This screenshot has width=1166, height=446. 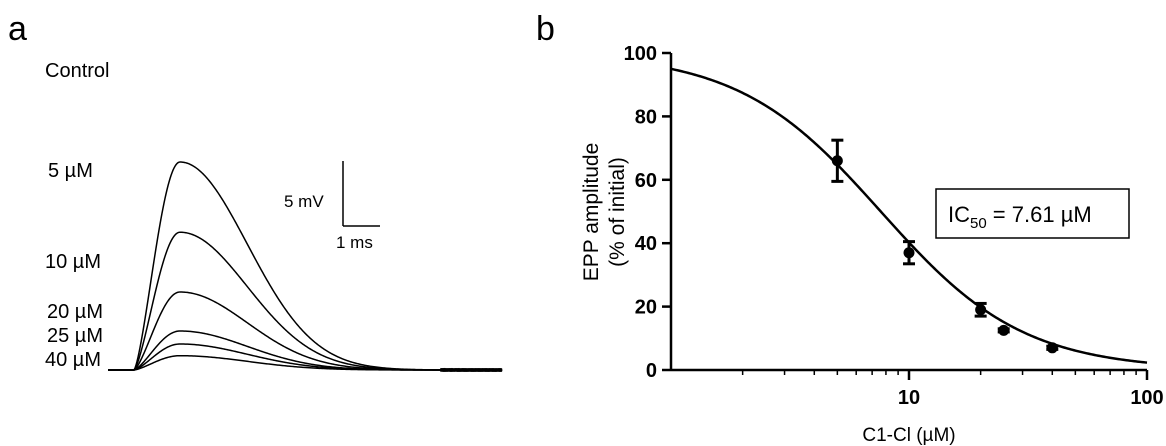 What do you see at coordinates (77, 71) in the screenshot?
I see `trace-label-control: Control` at bounding box center [77, 71].